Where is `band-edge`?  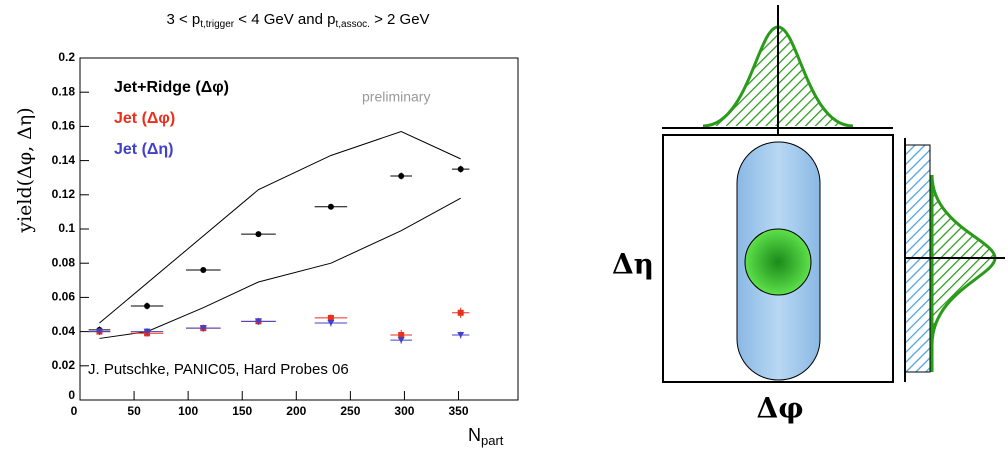 band-edge is located at coordinates (280, 268).